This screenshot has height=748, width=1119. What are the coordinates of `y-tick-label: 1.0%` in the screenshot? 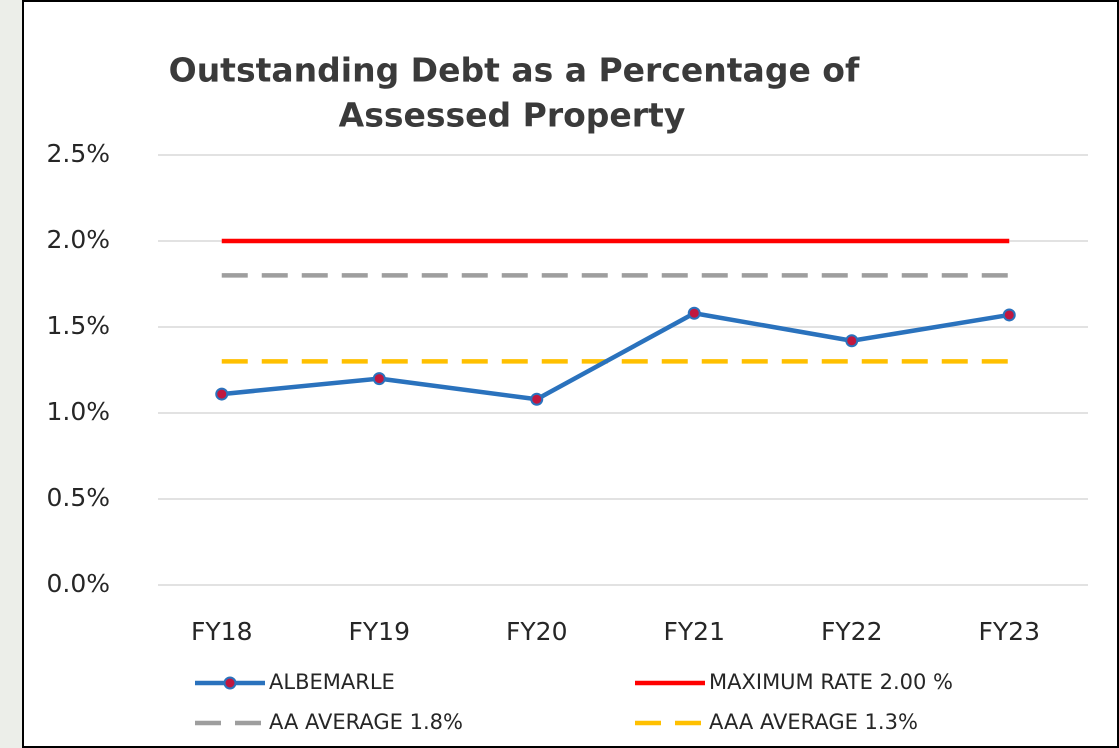 It's located at (78, 411).